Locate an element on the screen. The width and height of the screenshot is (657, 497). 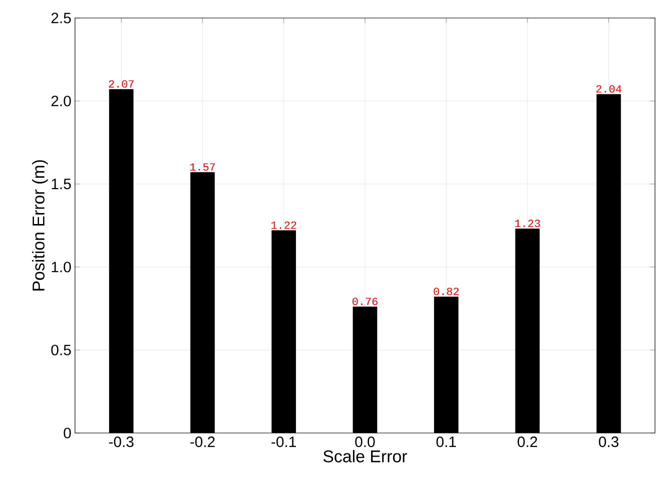
y-axis-title: Position Error (m) is located at coordinates (40, 225).